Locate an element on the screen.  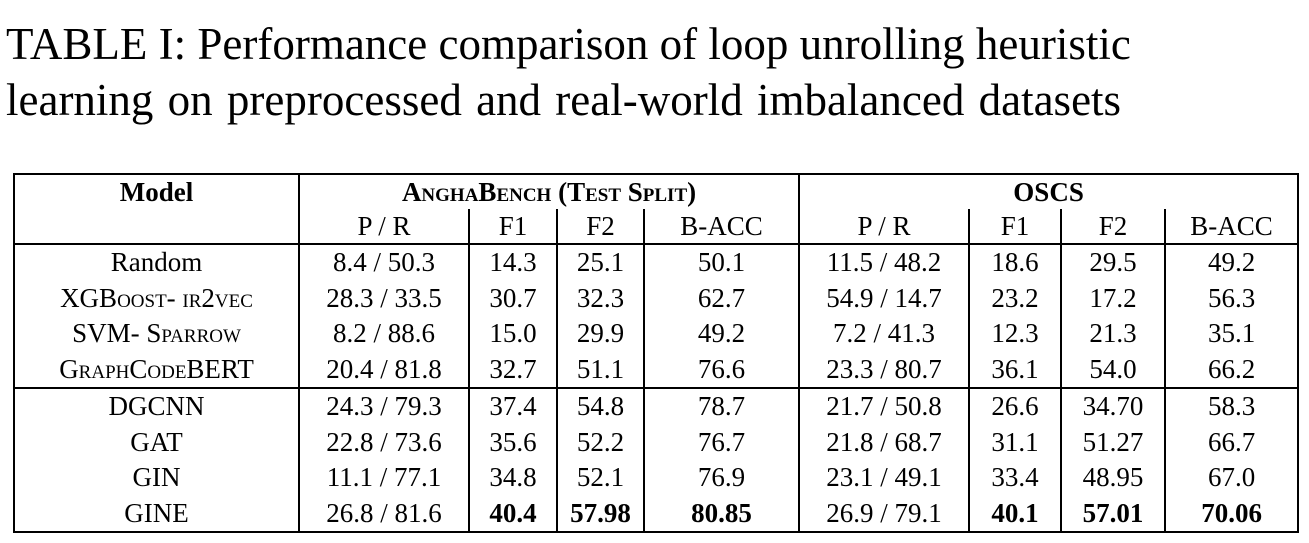
cell-anghabench-f2: 52.2 is located at coordinates (601, 442).